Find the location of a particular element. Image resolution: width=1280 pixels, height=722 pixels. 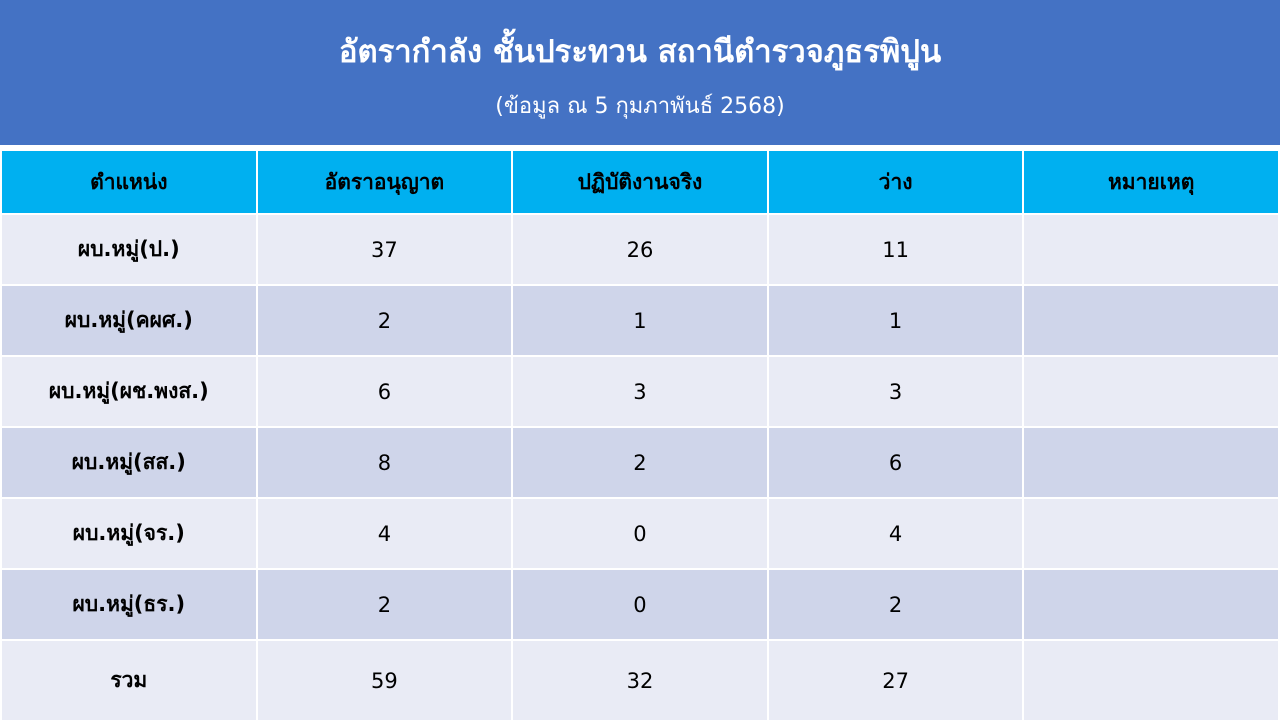

table-row: ผบ.หมู่(ป.) 37 26 11 is located at coordinates (640, 249).